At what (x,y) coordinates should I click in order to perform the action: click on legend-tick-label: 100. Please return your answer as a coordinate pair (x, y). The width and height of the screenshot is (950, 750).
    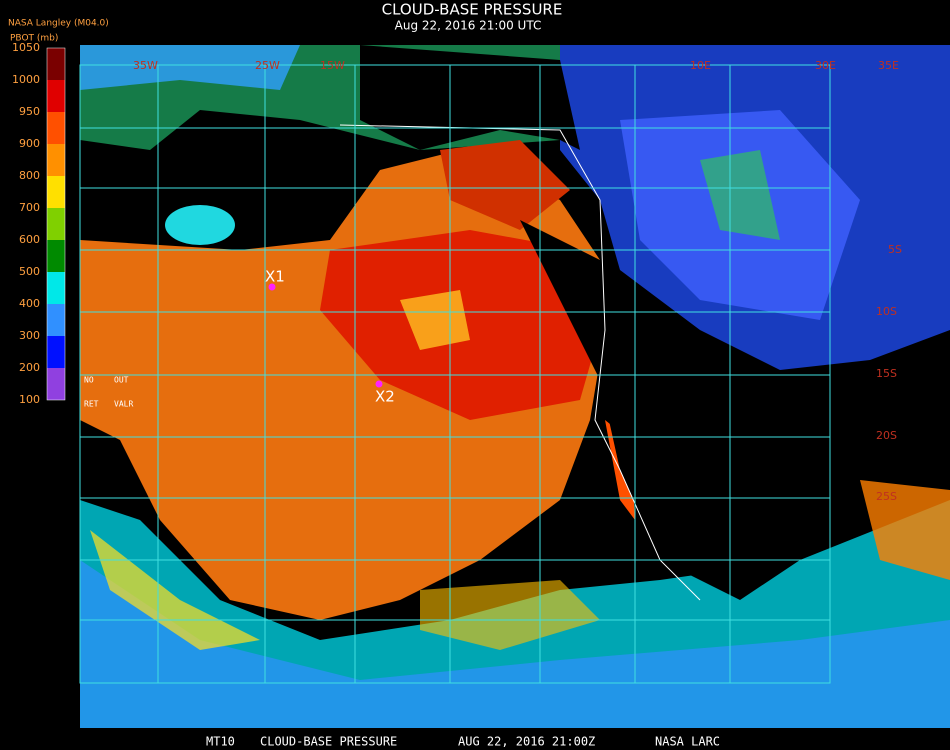
    Looking at the image, I should click on (29, 399).